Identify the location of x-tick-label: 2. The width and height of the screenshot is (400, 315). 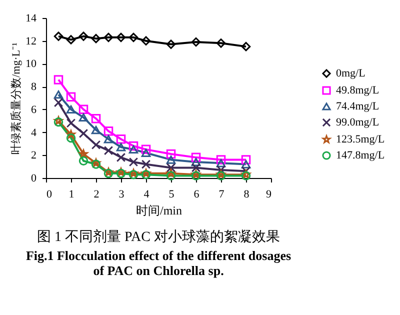
(97, 194).